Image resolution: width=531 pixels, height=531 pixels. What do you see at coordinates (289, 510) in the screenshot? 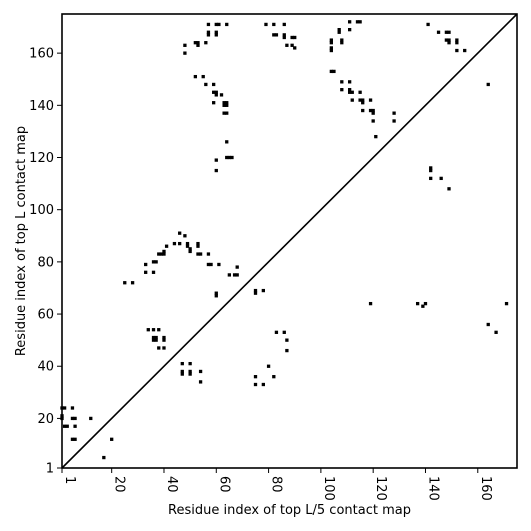
I see `x-axis-label: Residue index of top L/5 contact map` at bounding box center [289, 510].